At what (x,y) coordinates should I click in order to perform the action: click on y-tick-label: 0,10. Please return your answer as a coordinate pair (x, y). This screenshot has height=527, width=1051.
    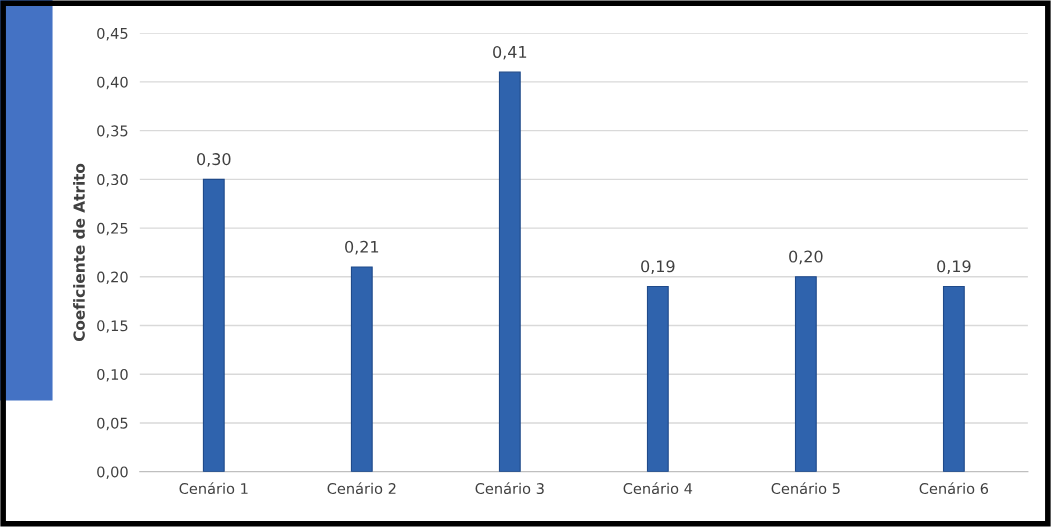
    Looking at the image, I should click on (112, 375).